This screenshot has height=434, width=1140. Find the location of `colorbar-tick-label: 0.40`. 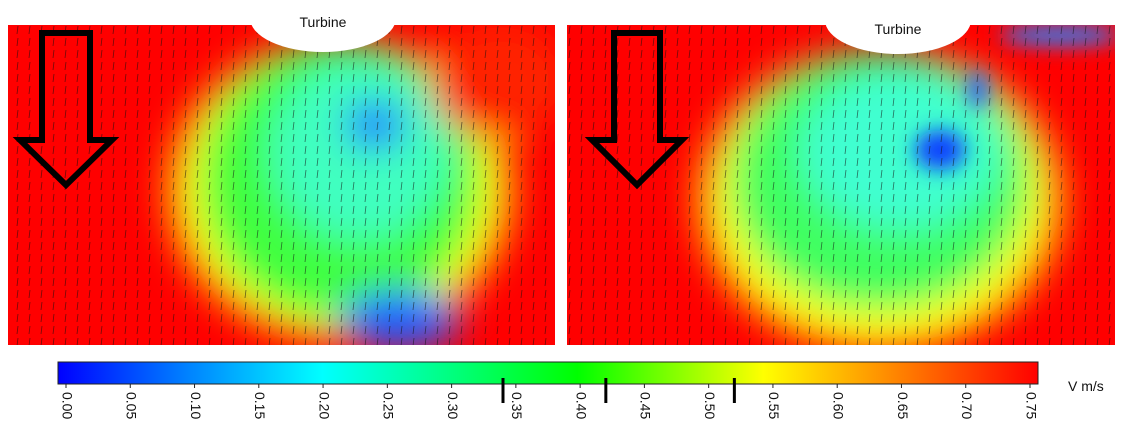

colorbar-tick-label: 0.40 is located at coordinates (581, 405).